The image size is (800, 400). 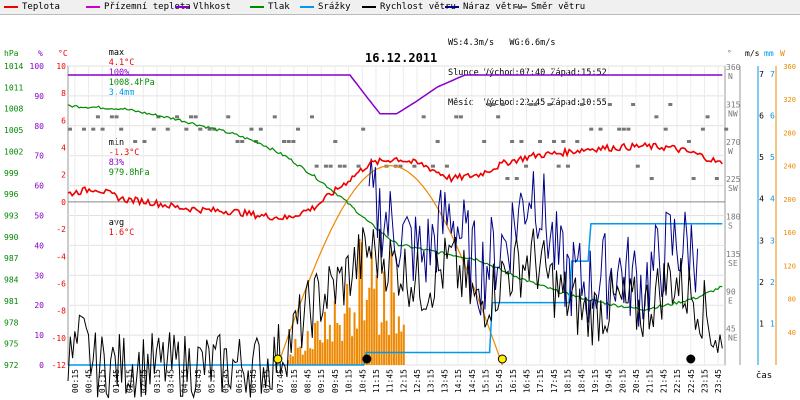 What do you see at coordinates (335, 381) in the screenshot?
I see `tick-time: 09:45` at bounding box center [335, 381].